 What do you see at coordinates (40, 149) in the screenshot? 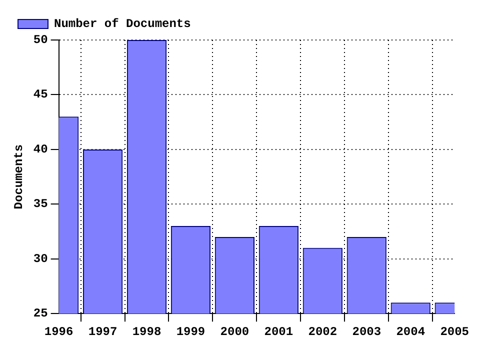
I see `y-tick-label: 40` at bounding box center [40, 149].